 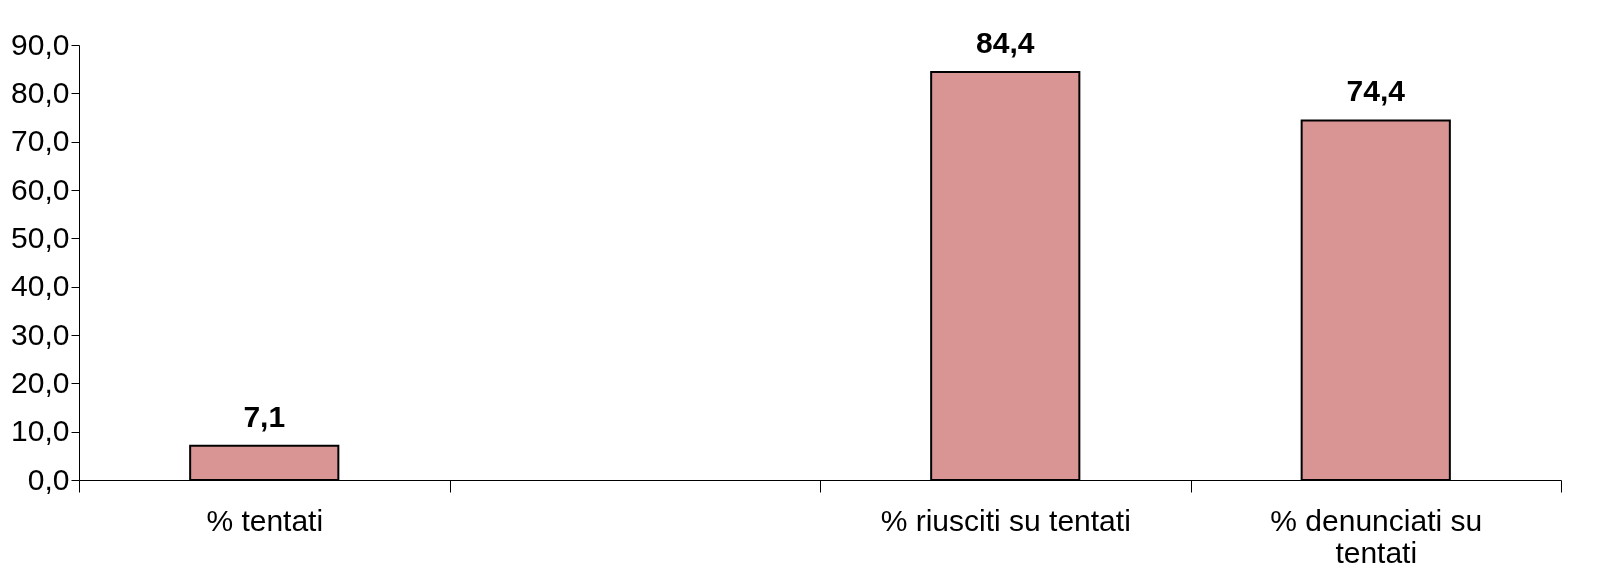 What do you see at coordinates (40, 44) in the screenshot?
I see `y-tick-label: 90,0` at bounding box center [40, 44].